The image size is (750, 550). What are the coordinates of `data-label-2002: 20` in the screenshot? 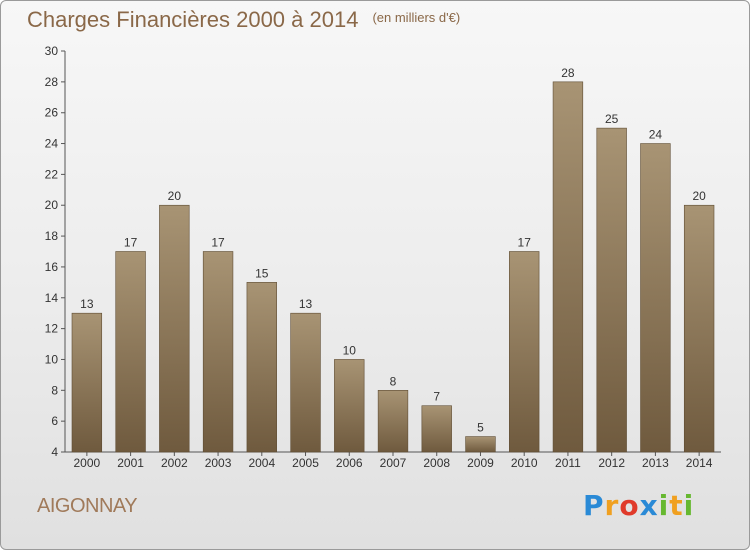 It's located at (175, 196).